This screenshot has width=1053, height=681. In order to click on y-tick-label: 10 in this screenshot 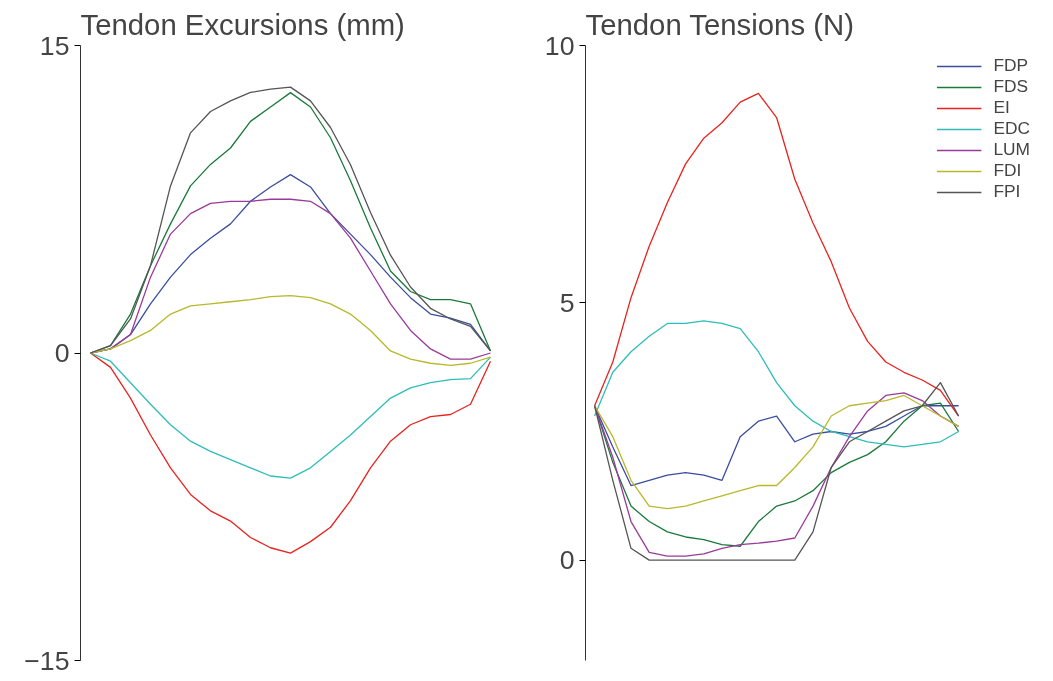, I will do `click(559, 45)`.